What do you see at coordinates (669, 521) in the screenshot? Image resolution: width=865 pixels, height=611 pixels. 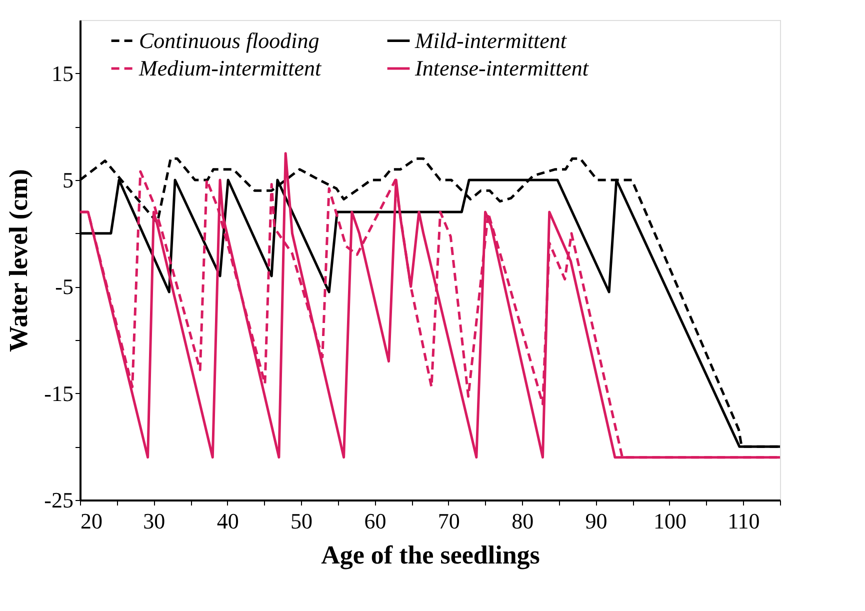 I see `x-tick-label: 100` at bounding box center [669, 521].